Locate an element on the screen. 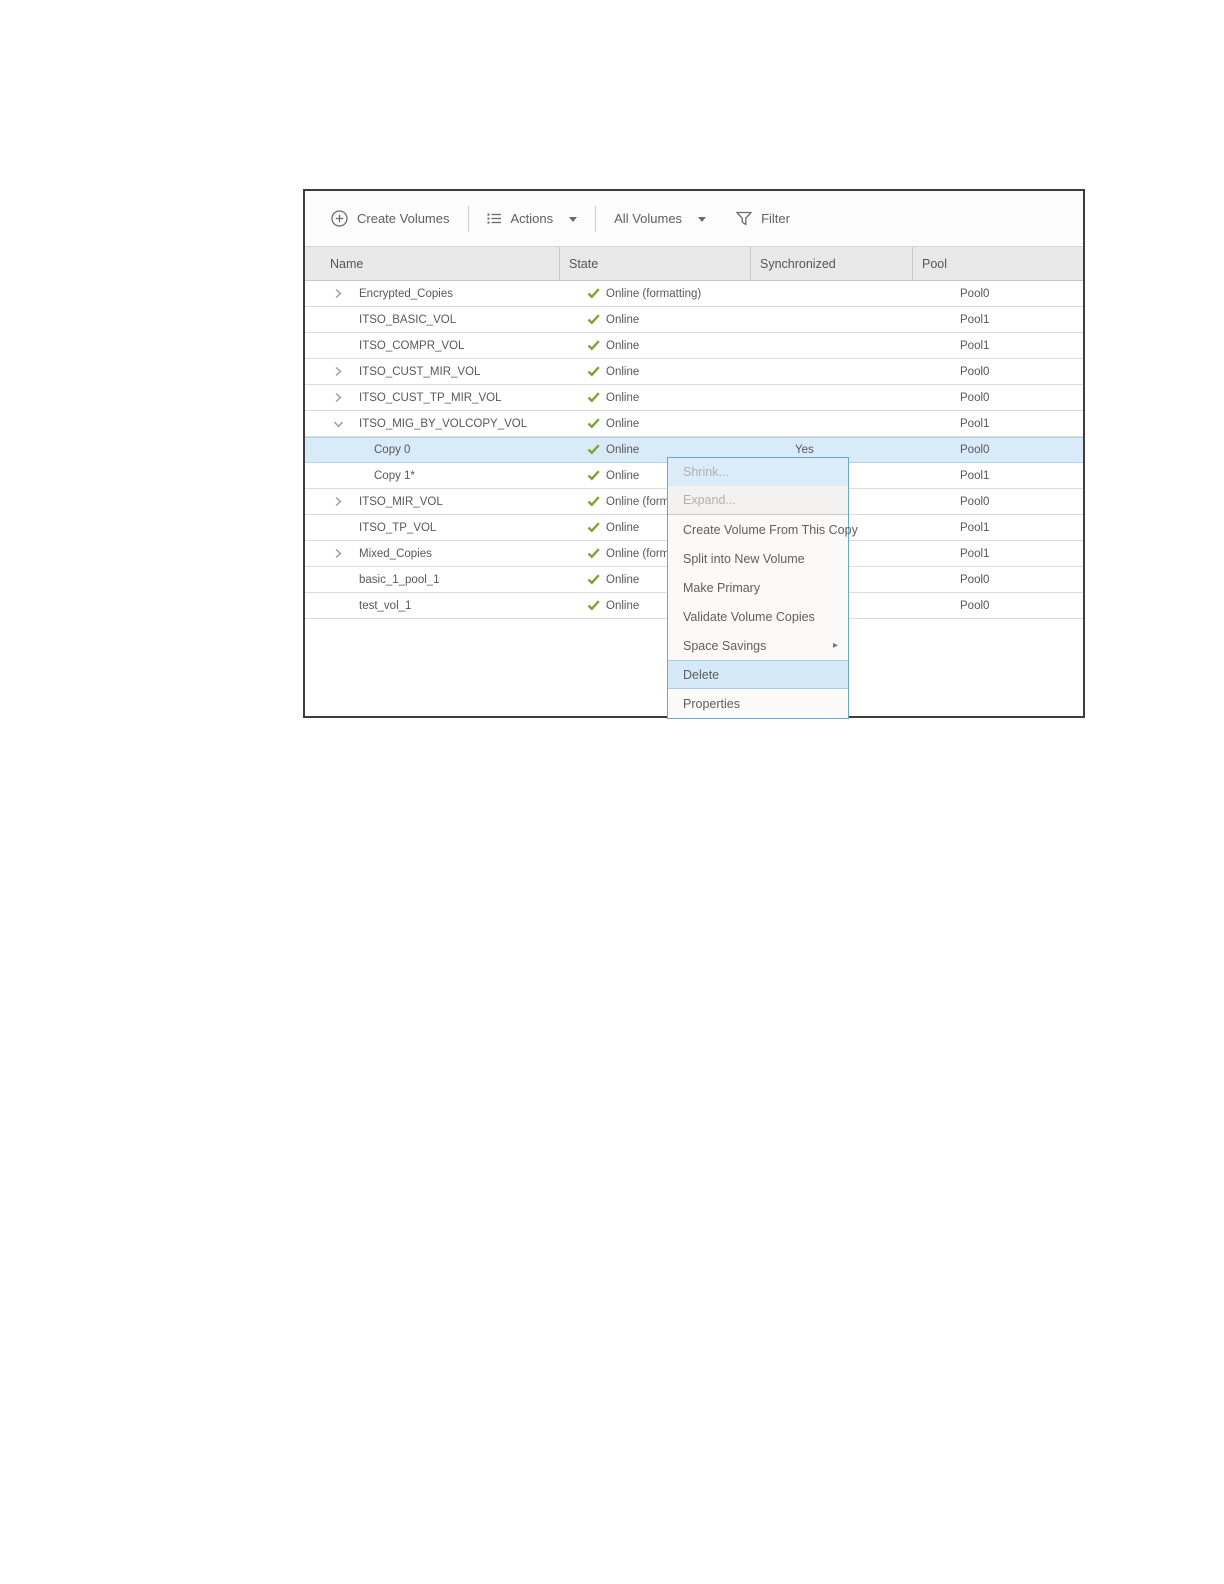 Image resolution: width=1224 pixels, height=1584 pixels. submenu-arrow-icon: ▸ is located at coordinates (835, 645).